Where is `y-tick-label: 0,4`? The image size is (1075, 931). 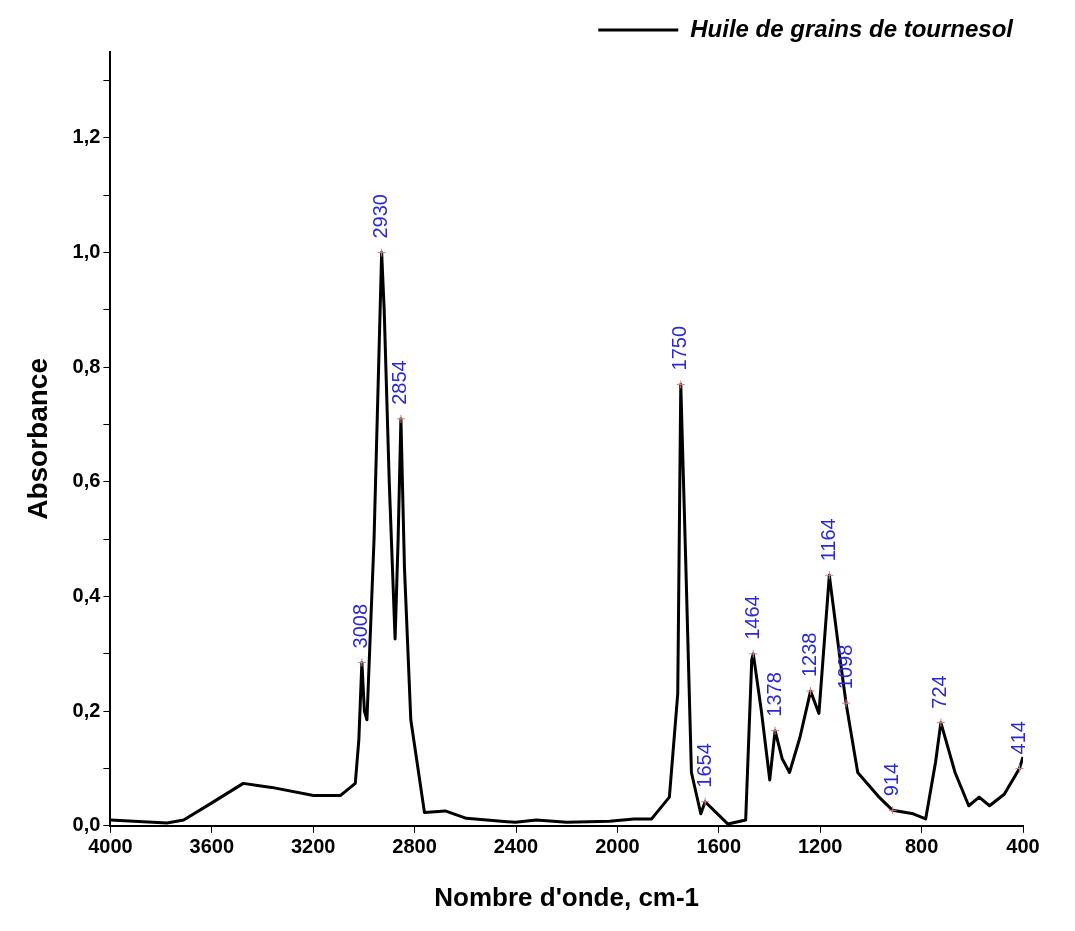
y-tick-label: 0,4 is located at coordinates (87, 595).